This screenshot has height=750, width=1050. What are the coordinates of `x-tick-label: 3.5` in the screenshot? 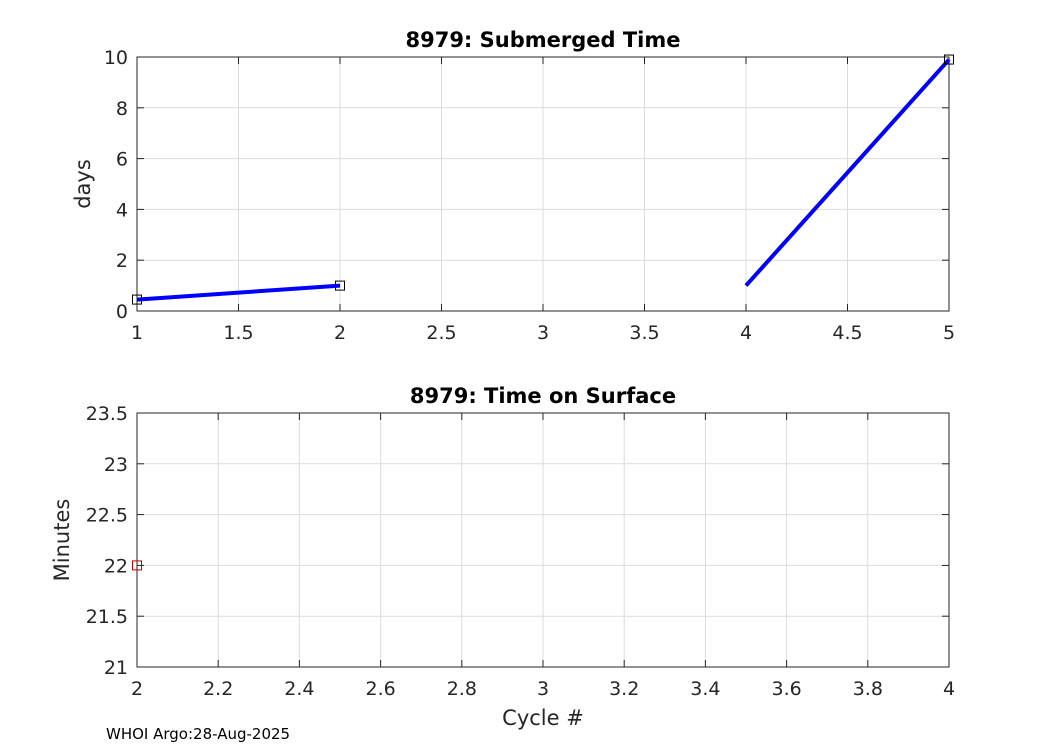 It's located at (644, 333).